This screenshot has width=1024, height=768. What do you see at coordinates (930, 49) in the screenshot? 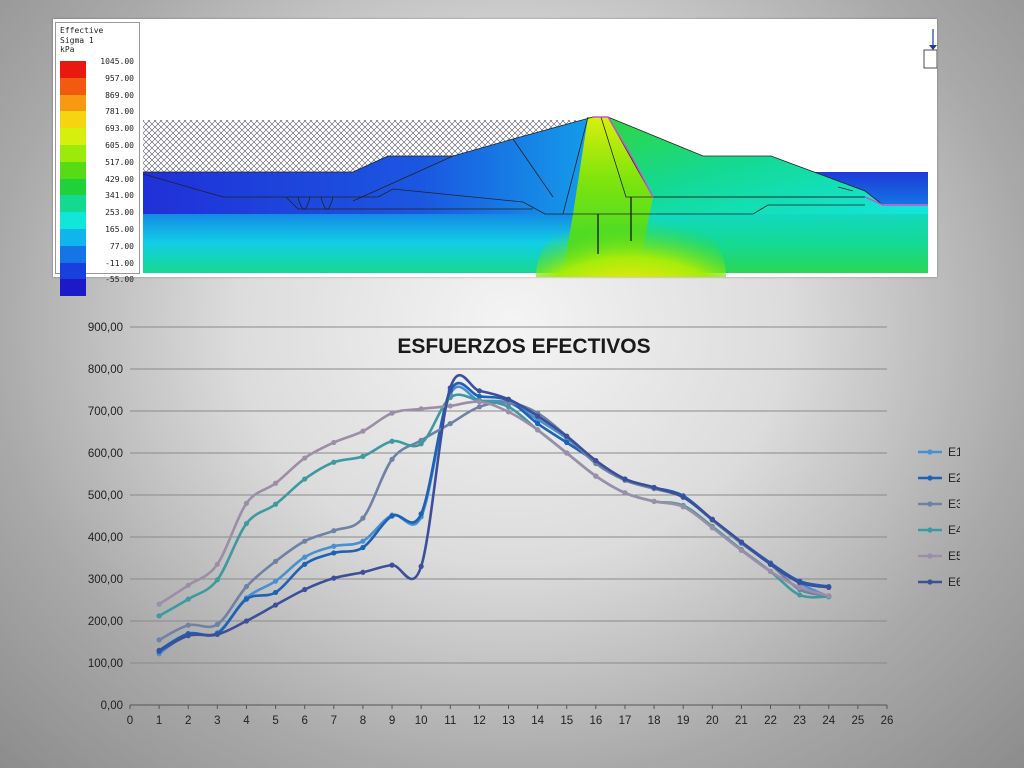
I see `crest-marker-icon` at bounding box center [930, 49].